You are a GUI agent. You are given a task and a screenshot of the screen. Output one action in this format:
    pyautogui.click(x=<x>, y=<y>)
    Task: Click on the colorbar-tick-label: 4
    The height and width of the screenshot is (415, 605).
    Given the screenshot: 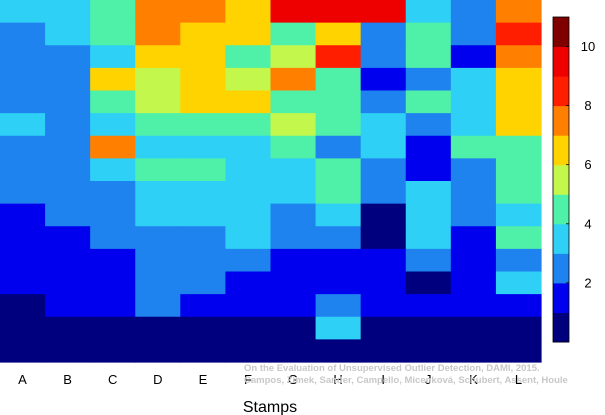 What is the action you would take?
    pyautogui.click(x=587, y=223)
    